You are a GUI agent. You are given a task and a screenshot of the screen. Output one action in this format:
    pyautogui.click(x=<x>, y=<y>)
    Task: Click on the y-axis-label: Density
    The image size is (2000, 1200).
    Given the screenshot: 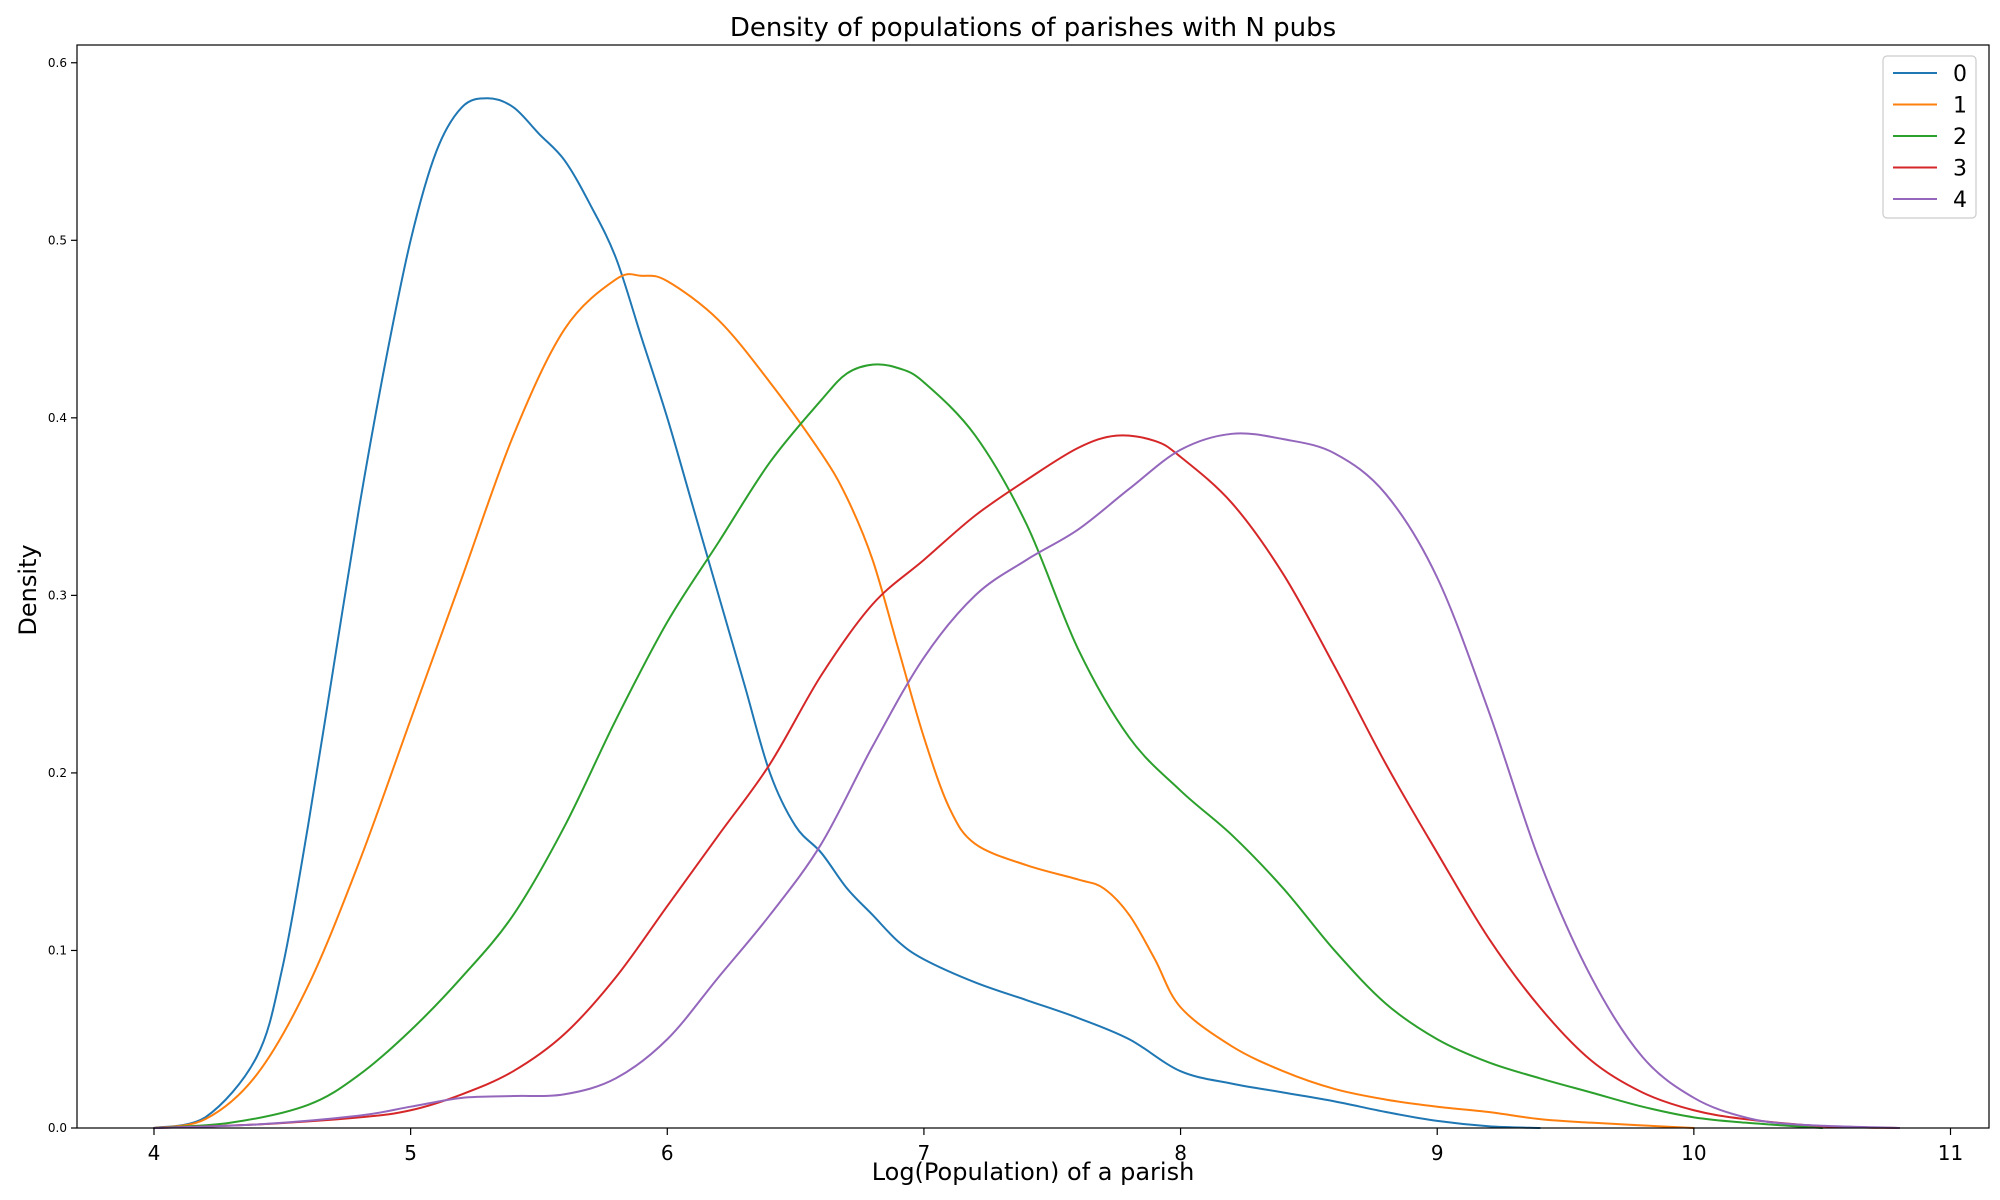 What is the action you would take?
    pyautogui.click(x=28, y=589)
    